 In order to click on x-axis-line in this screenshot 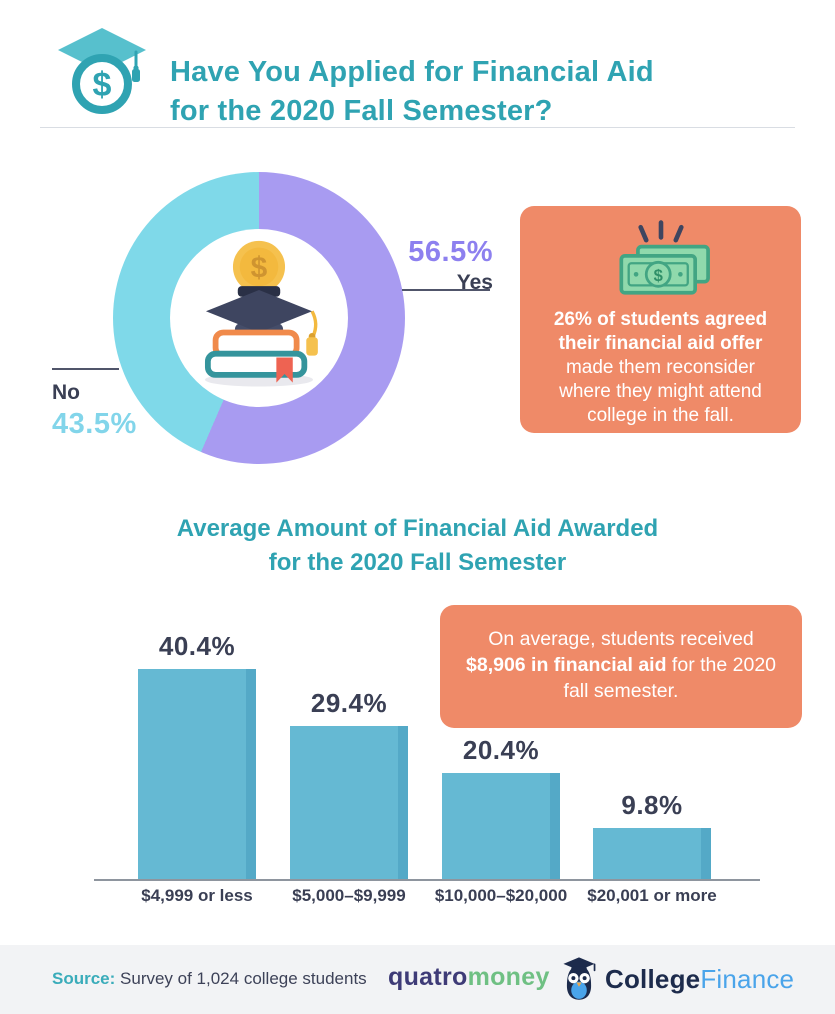, I will do `click(427, 880)`.